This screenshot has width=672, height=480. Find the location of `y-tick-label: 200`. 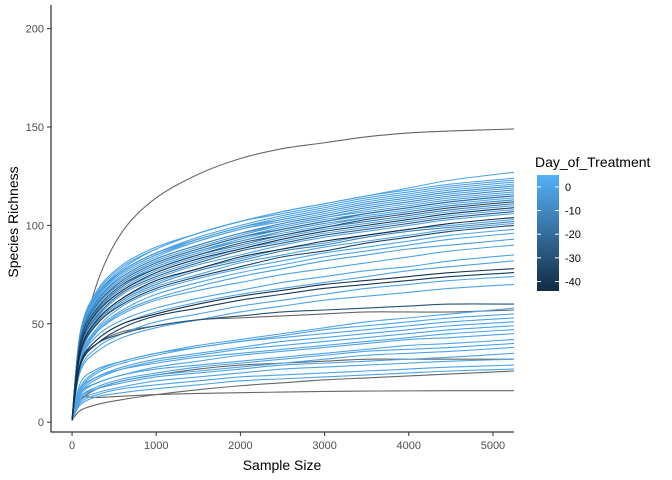

y-tick-label: 200 is located at coordinates (35, 30).